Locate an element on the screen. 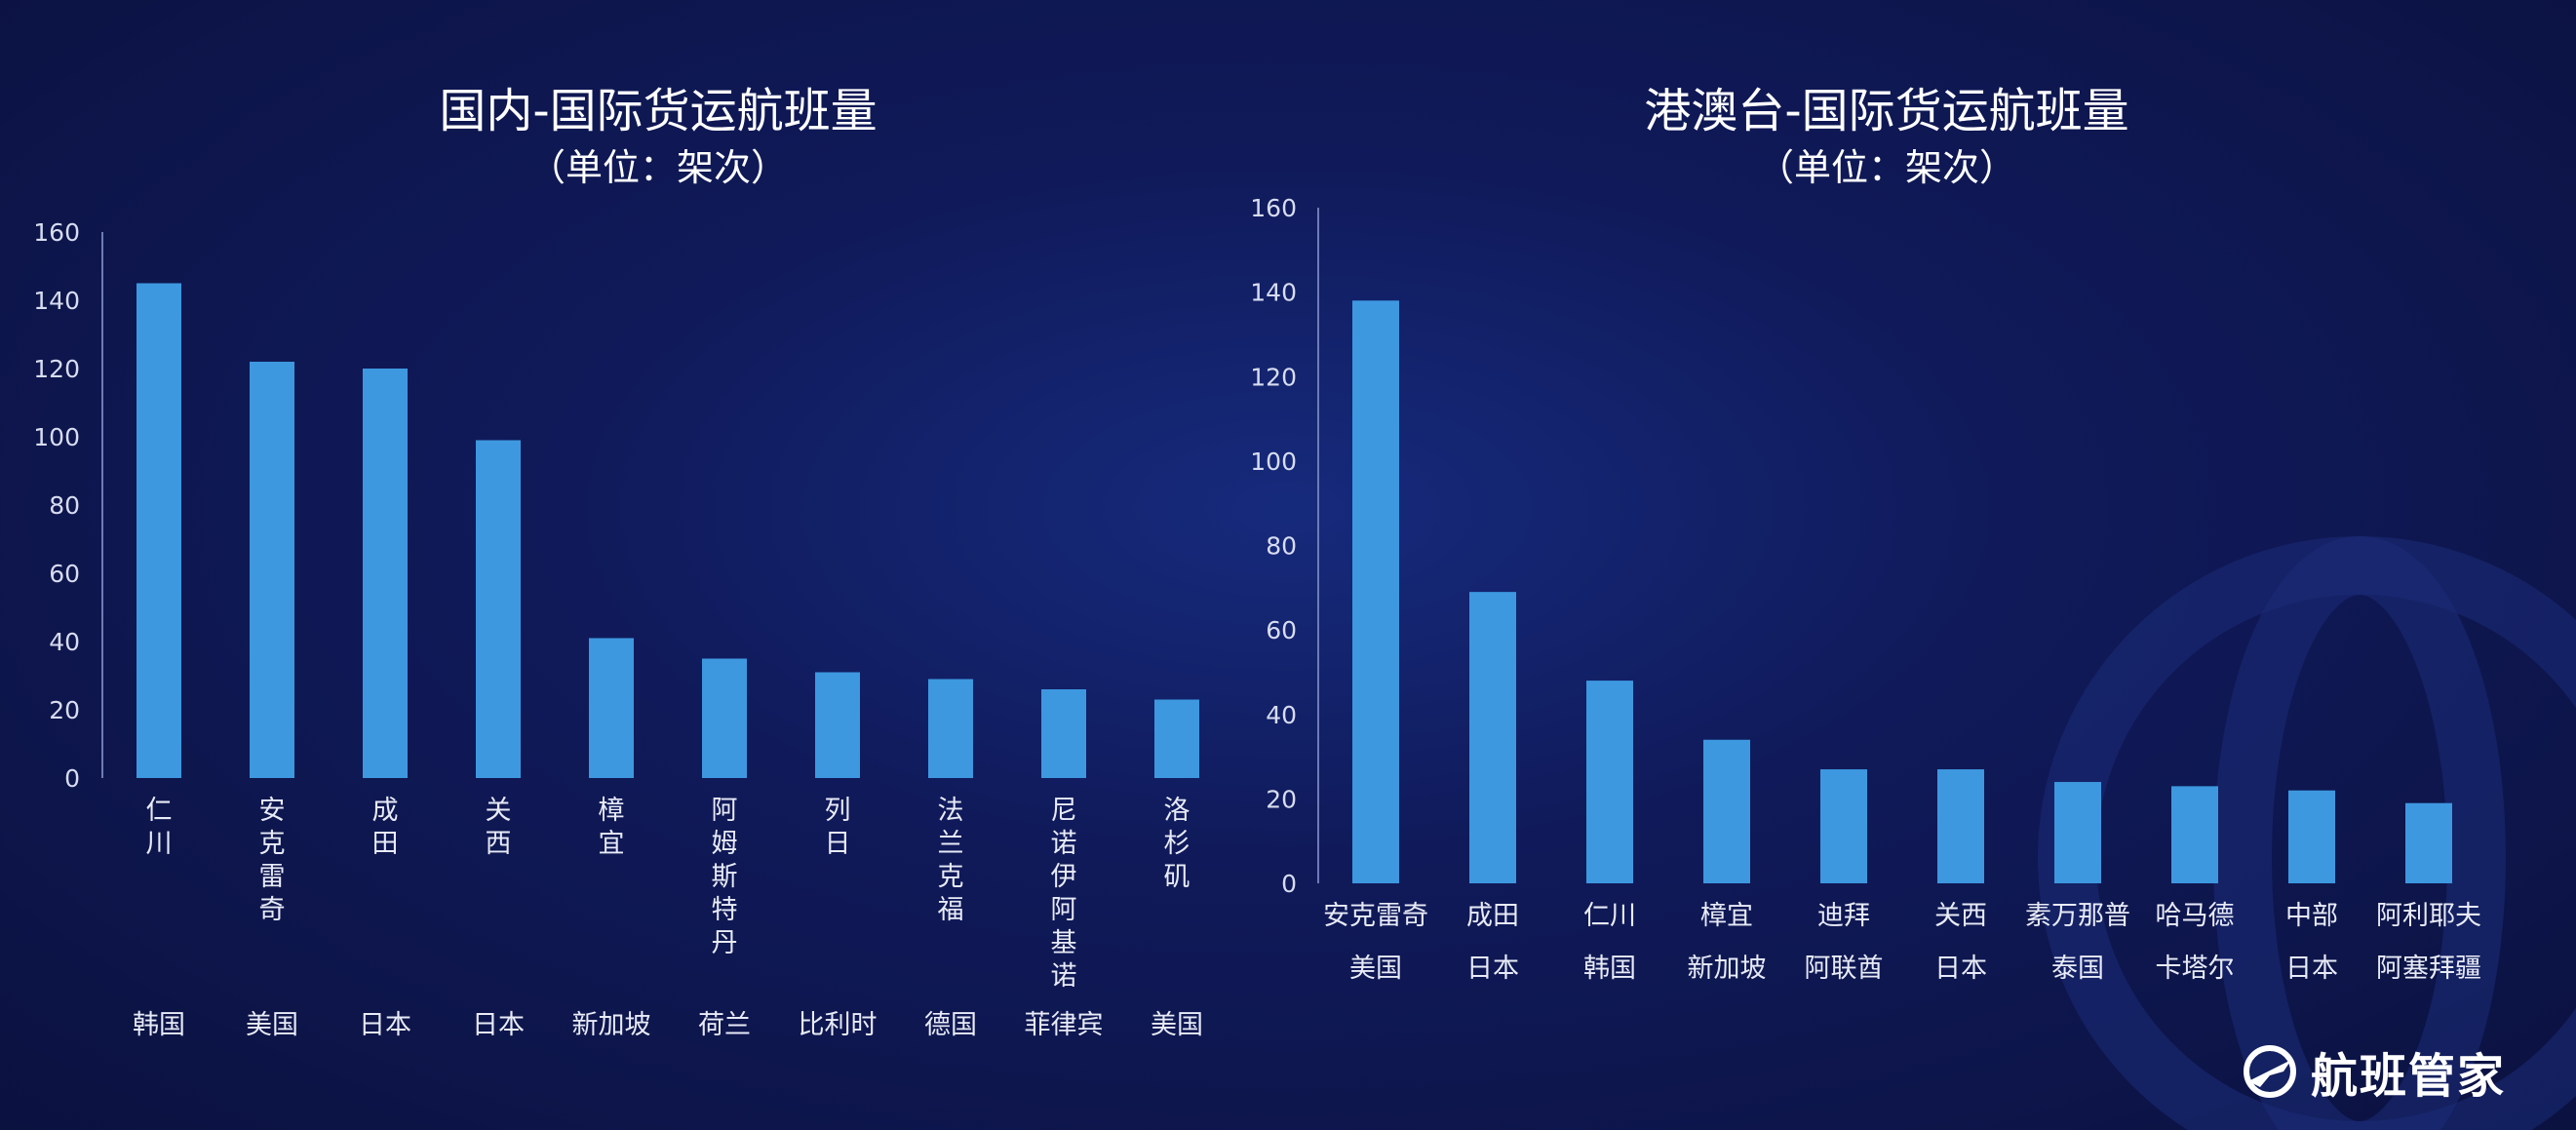 The height and width of the screenshot is (1130, 2576). category-label: 法兰克福 is located at coordinates (951, 861).